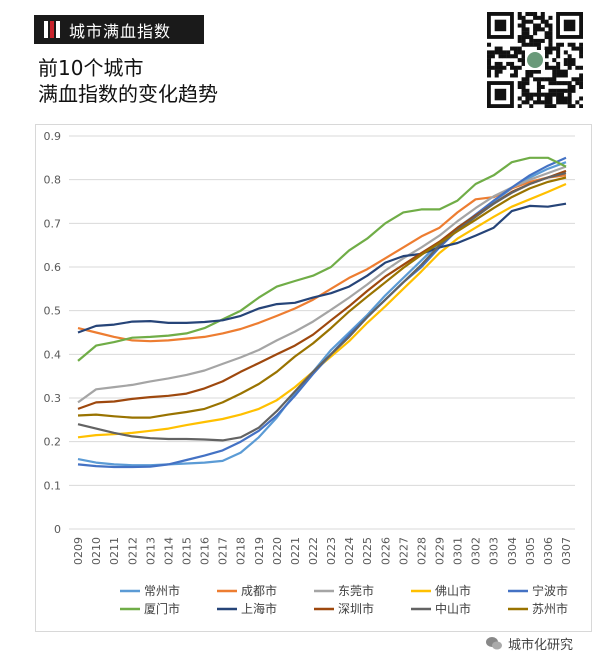 This screenshot has height=668, width=596. What do you see at coordinates (53, 136) in the screenshot?
I see `y-tick-label: 0.9` at bounding box center [53, 136].